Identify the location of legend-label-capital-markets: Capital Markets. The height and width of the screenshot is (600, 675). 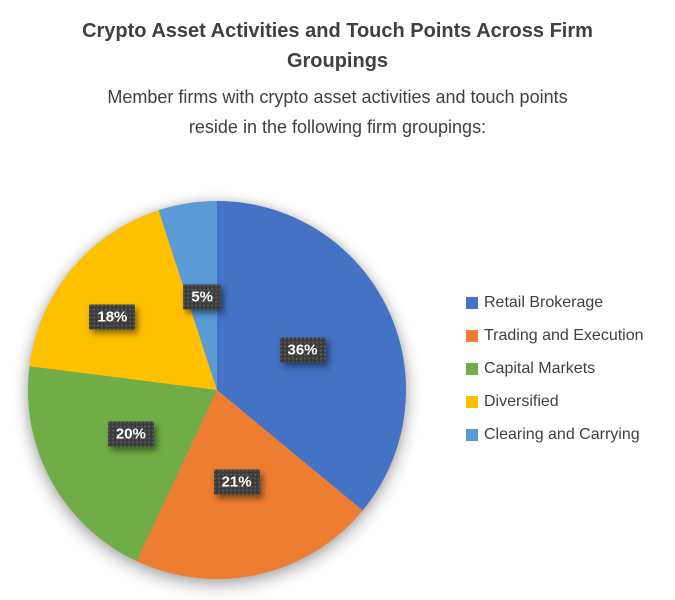
(540, 368).